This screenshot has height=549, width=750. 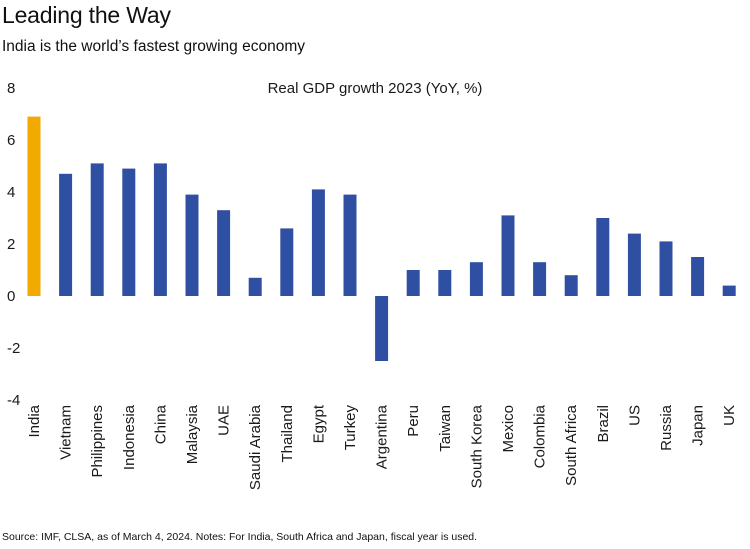 What do you see at coordinates (66, 432) in the screenshot?
I see `category-label: Vietnam` at bounding box center [66, 432].